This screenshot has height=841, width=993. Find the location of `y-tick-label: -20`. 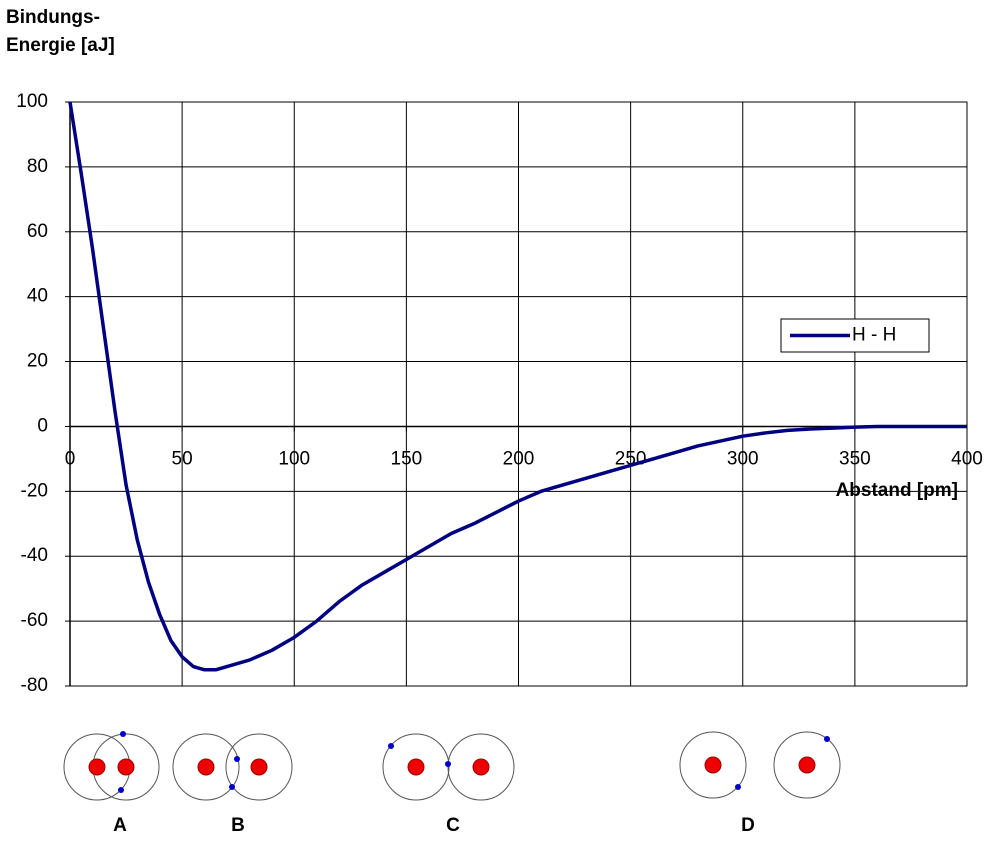

y-tick-label: -20 is located at coordinates (34, 490).